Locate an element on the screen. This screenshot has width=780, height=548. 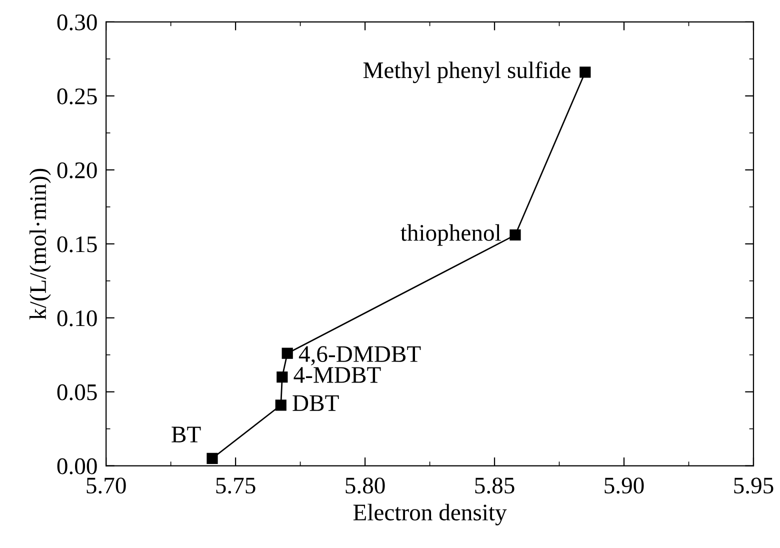
y-tick-label: 0.20 is located at coordinates (77, 170).